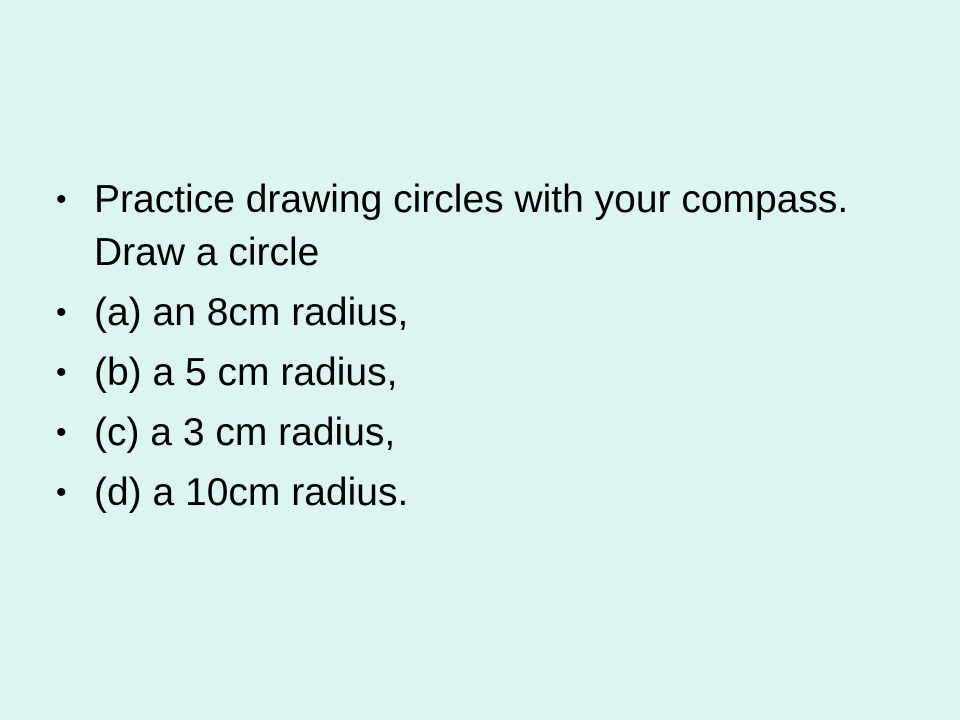 The width and height of the screenshot is (960, 720). Describe the element at coordinates (251, 312) in the screenshot. I see `bullet-text: (a) an 8cm radius,` at that location.